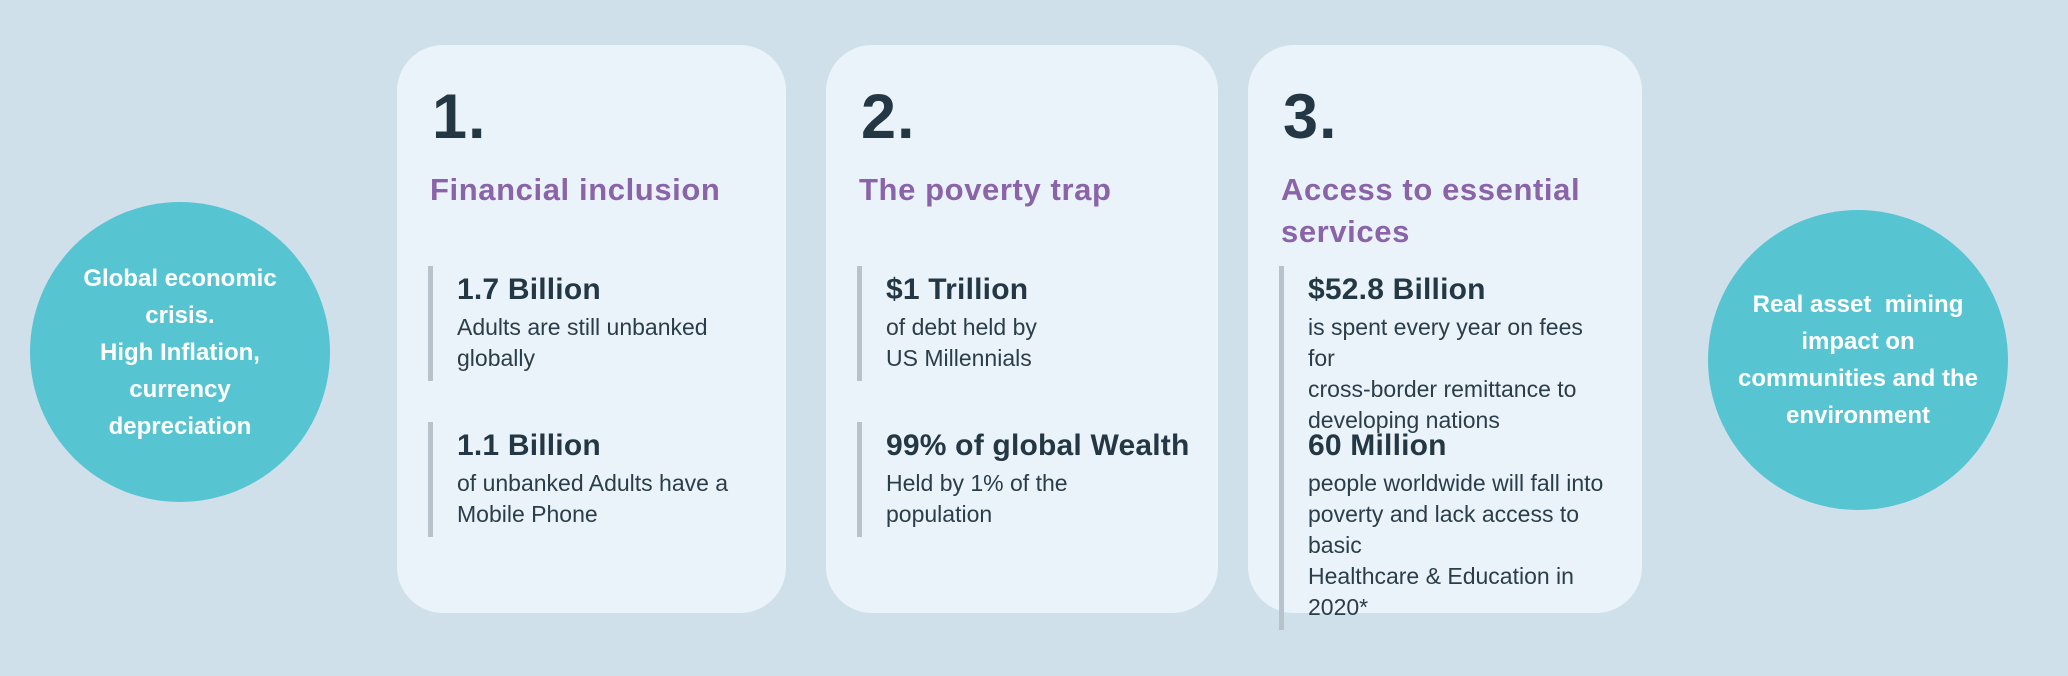  I want to click on card-number: 2., so click(888, 117).